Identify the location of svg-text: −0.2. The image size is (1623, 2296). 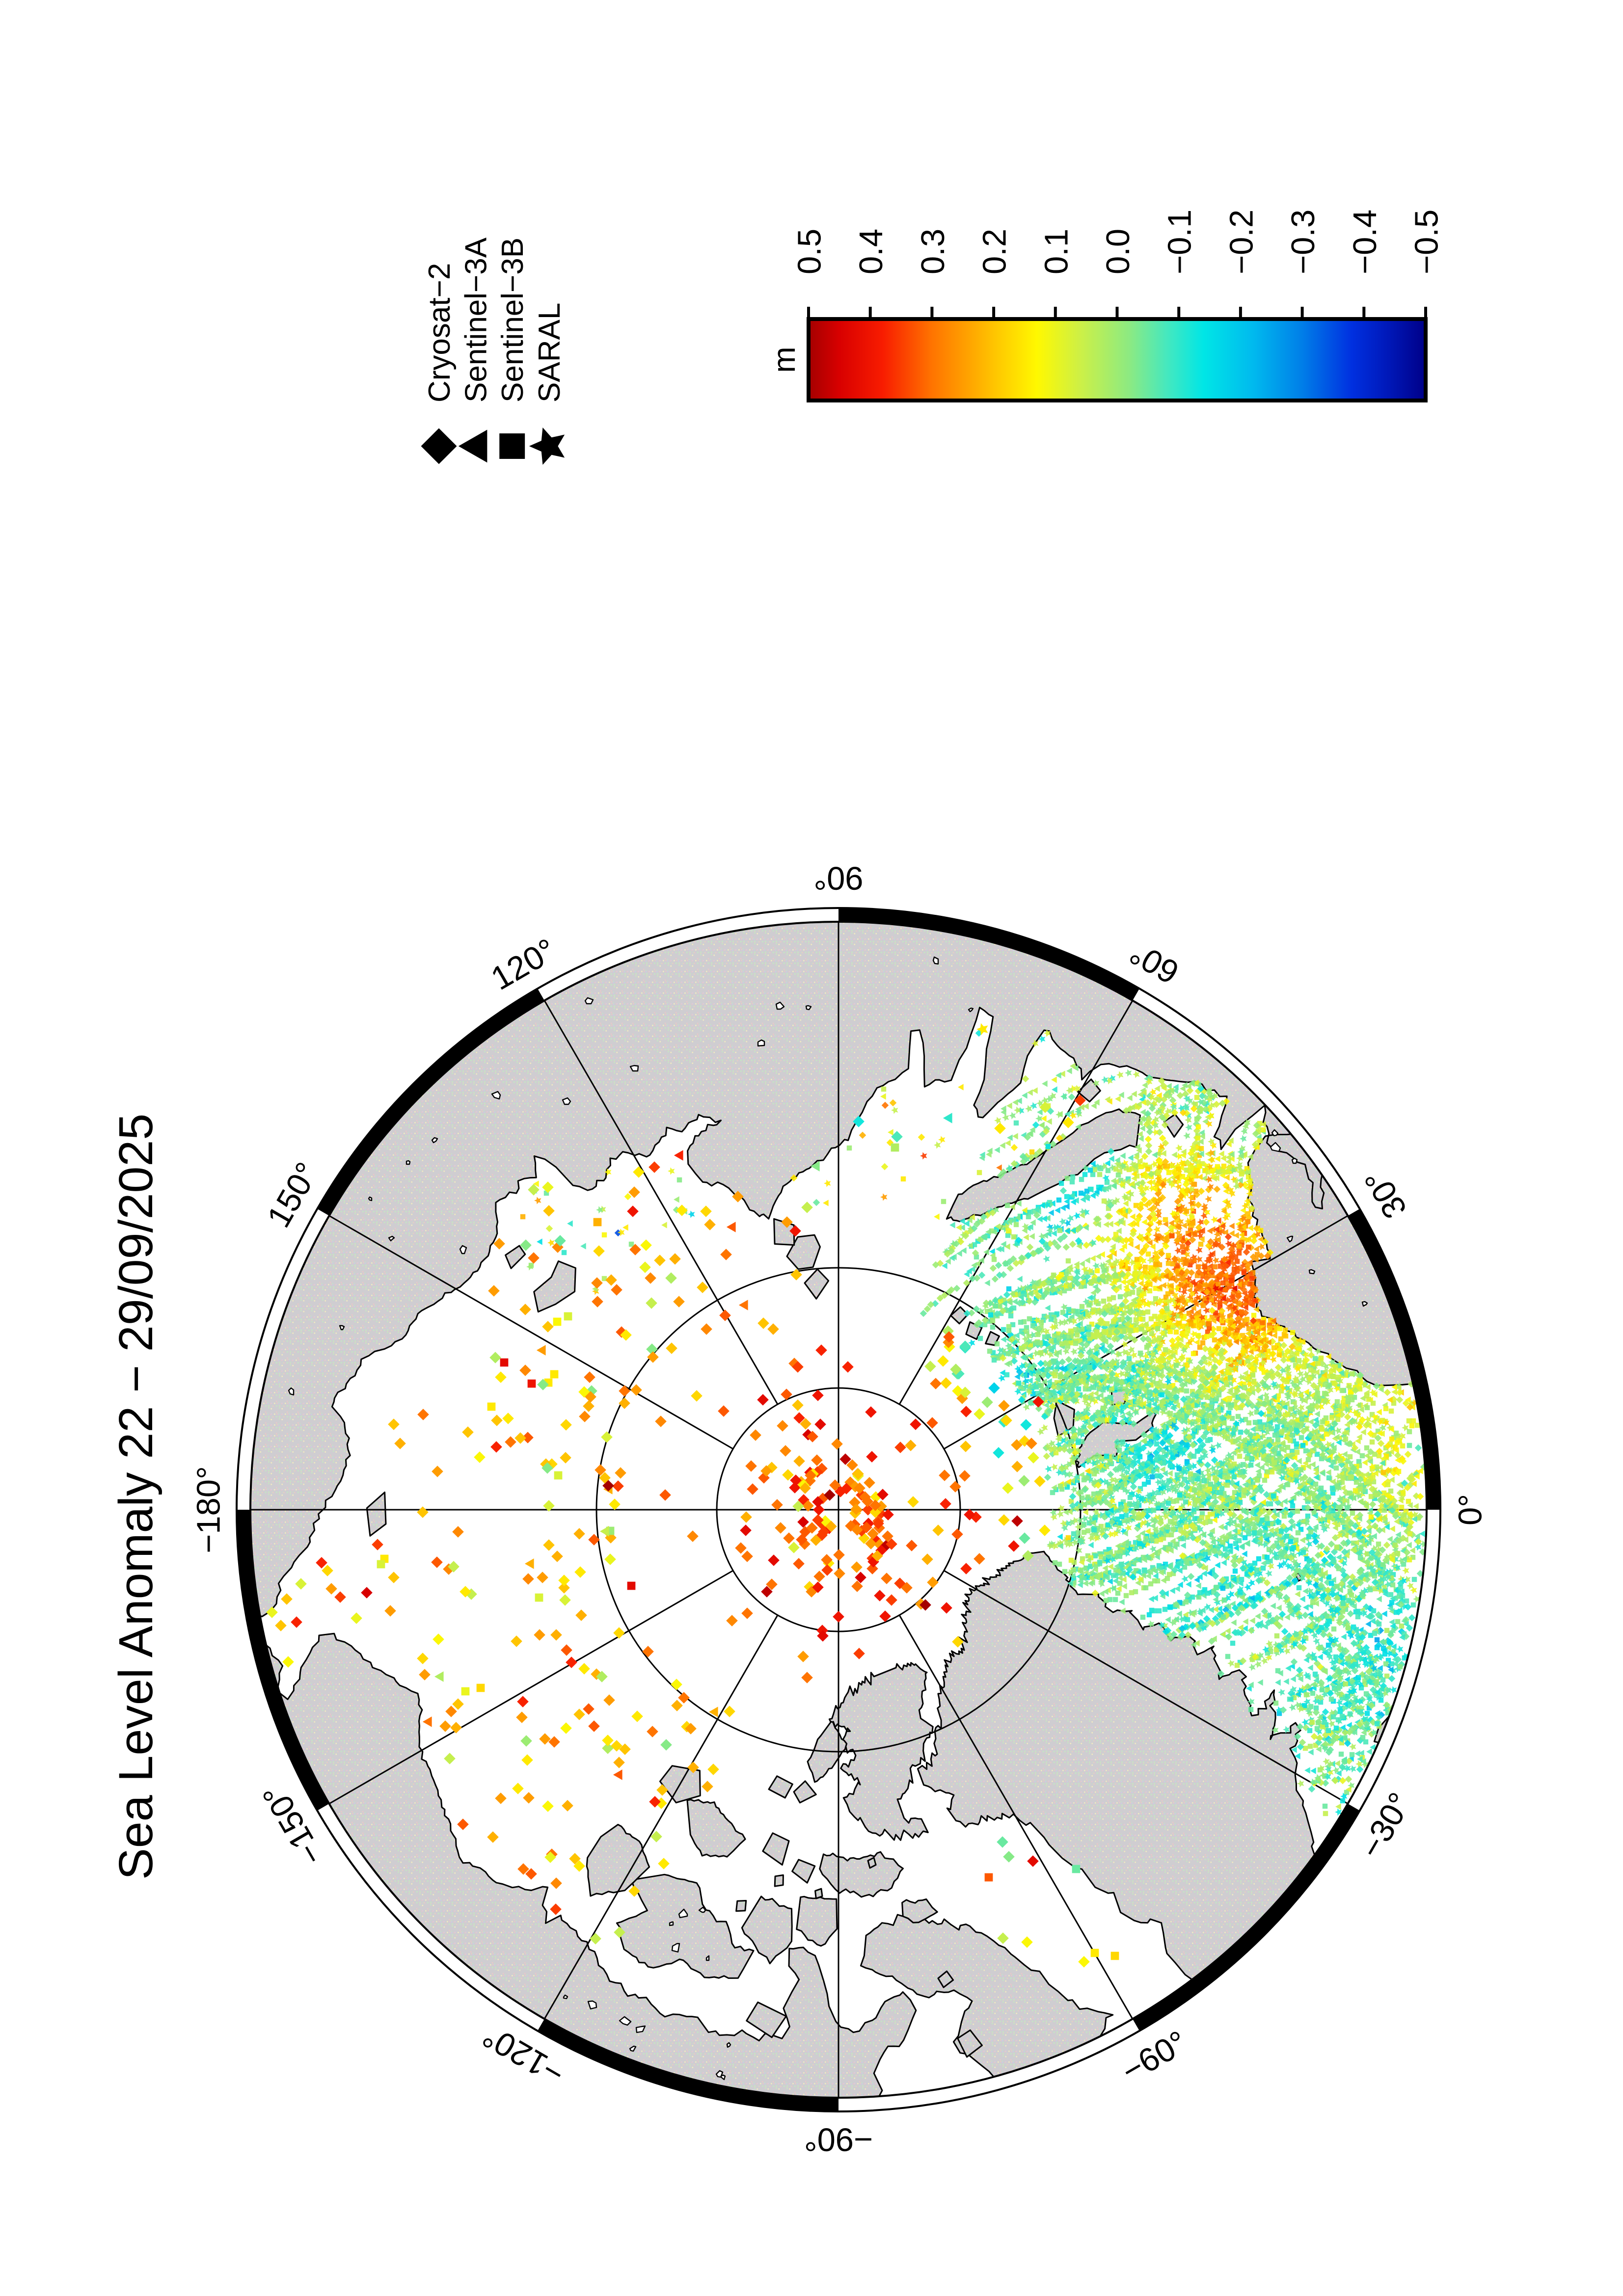
(1241, 242).